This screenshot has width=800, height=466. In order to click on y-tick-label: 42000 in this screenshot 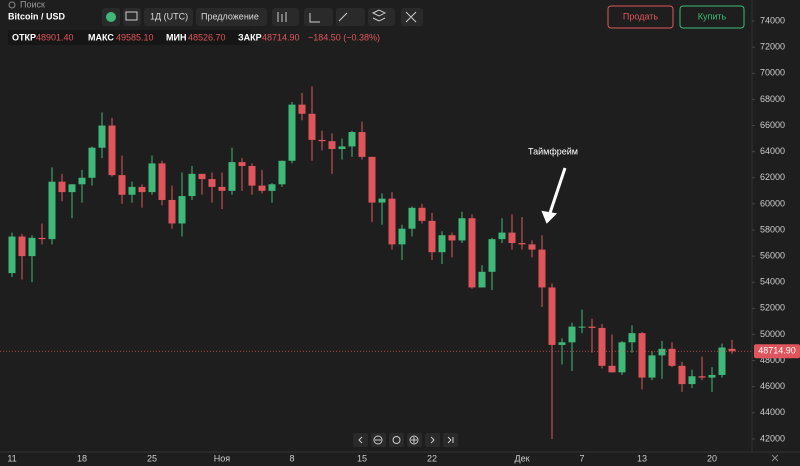, I will do `click(772, 438)`.